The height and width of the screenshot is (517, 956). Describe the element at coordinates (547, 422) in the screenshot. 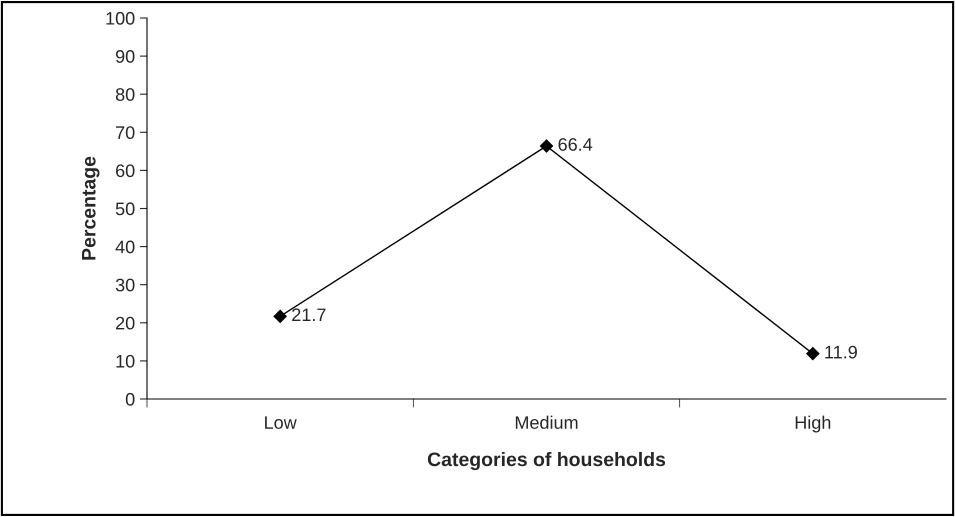

I see `x-tick-label: Medium` at that location.